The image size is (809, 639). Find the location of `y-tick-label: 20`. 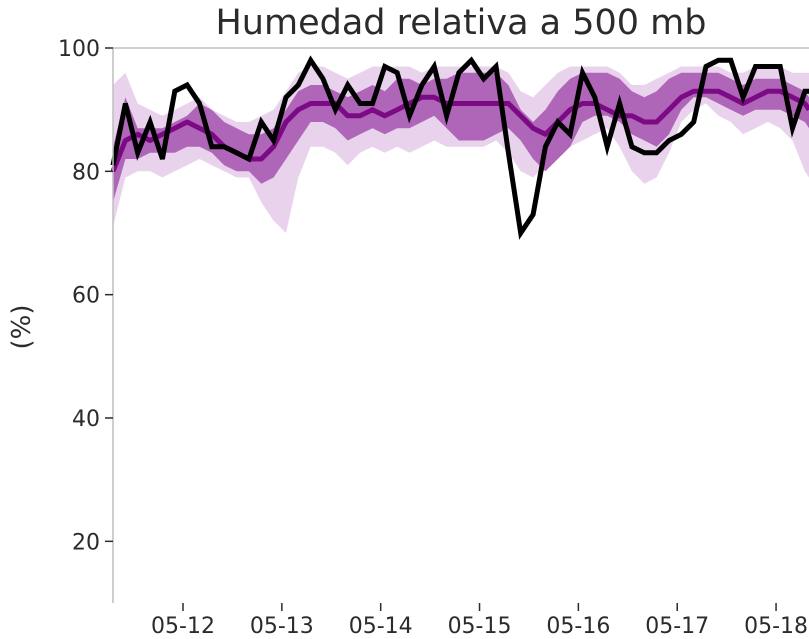

y-tick-label: 20 is located at coordinates (86, 542).